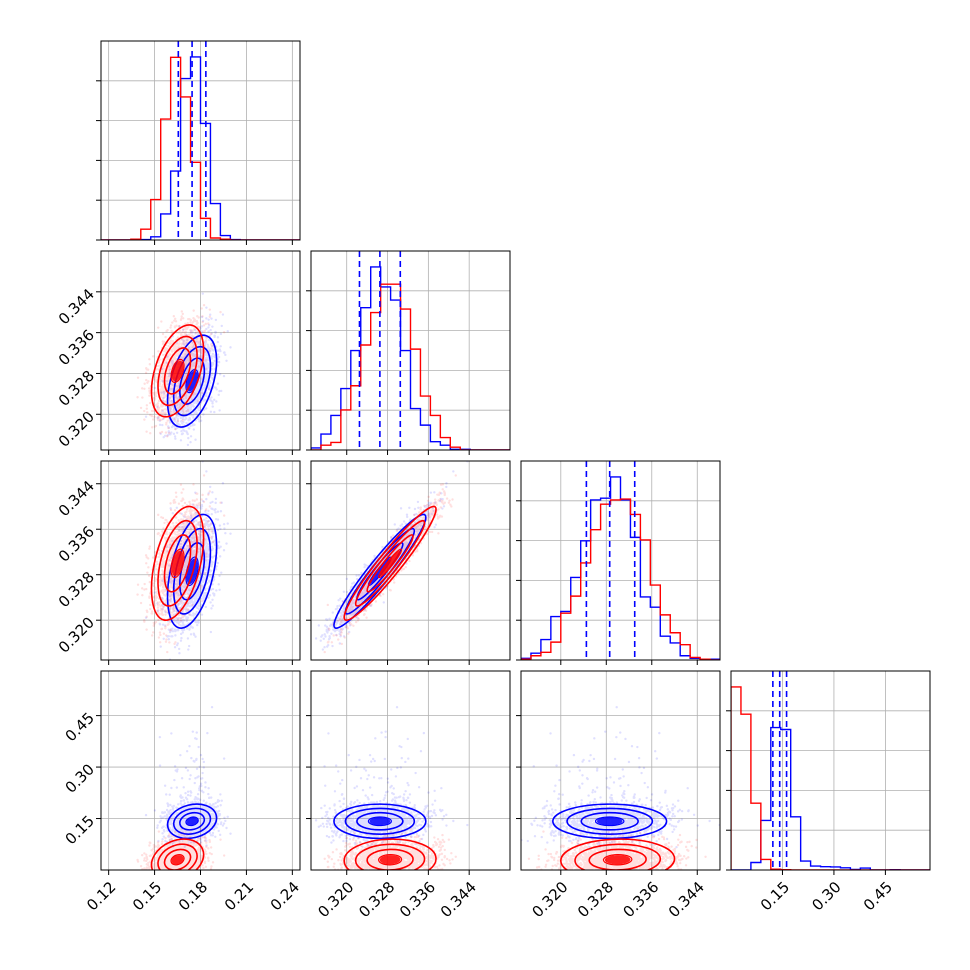 This screenshot has height=970, width=970. I want to click on x-tick-label: 0.12, so click(101, 896).